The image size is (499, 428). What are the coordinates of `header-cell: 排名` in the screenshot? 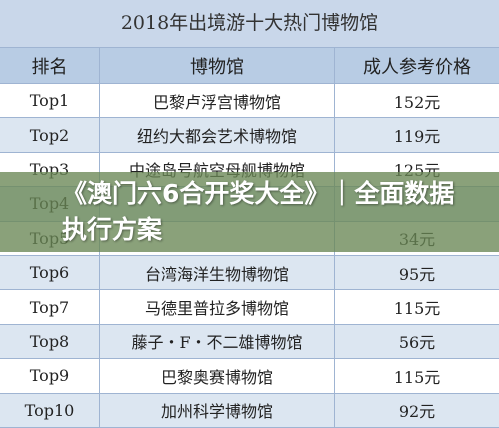 It's located at (50, 65).